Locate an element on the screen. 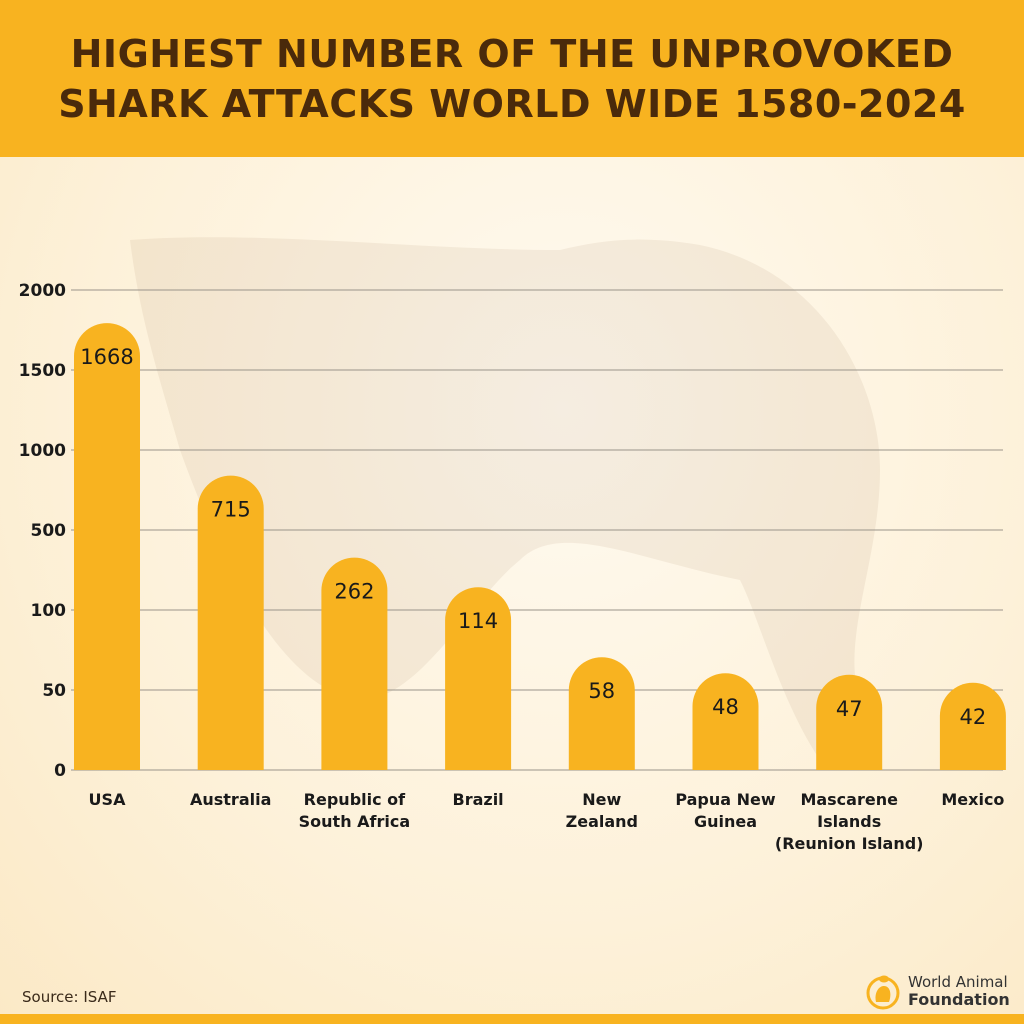 This screenshot has height=1024, width=1024. y-tick-label: 0 is located at coordinates (60, 771).